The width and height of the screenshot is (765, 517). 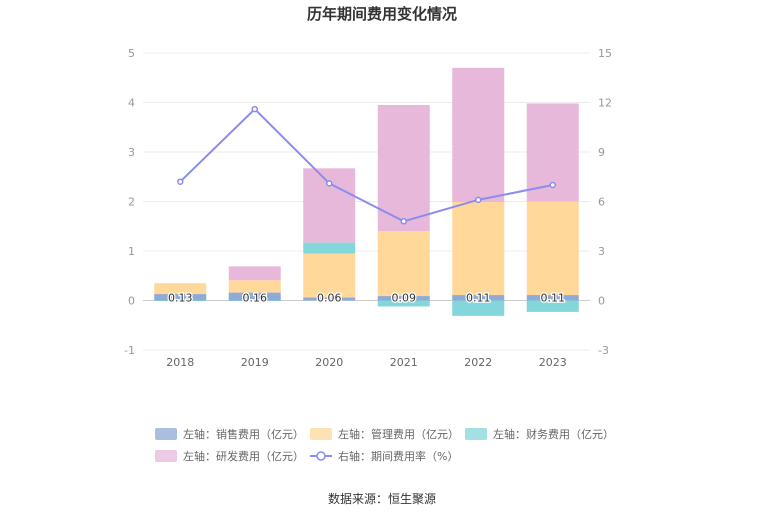 What do you see at coordinates (321, 456) in the screenshot?
I see `legend-marker` at bounding box center [321, 456].